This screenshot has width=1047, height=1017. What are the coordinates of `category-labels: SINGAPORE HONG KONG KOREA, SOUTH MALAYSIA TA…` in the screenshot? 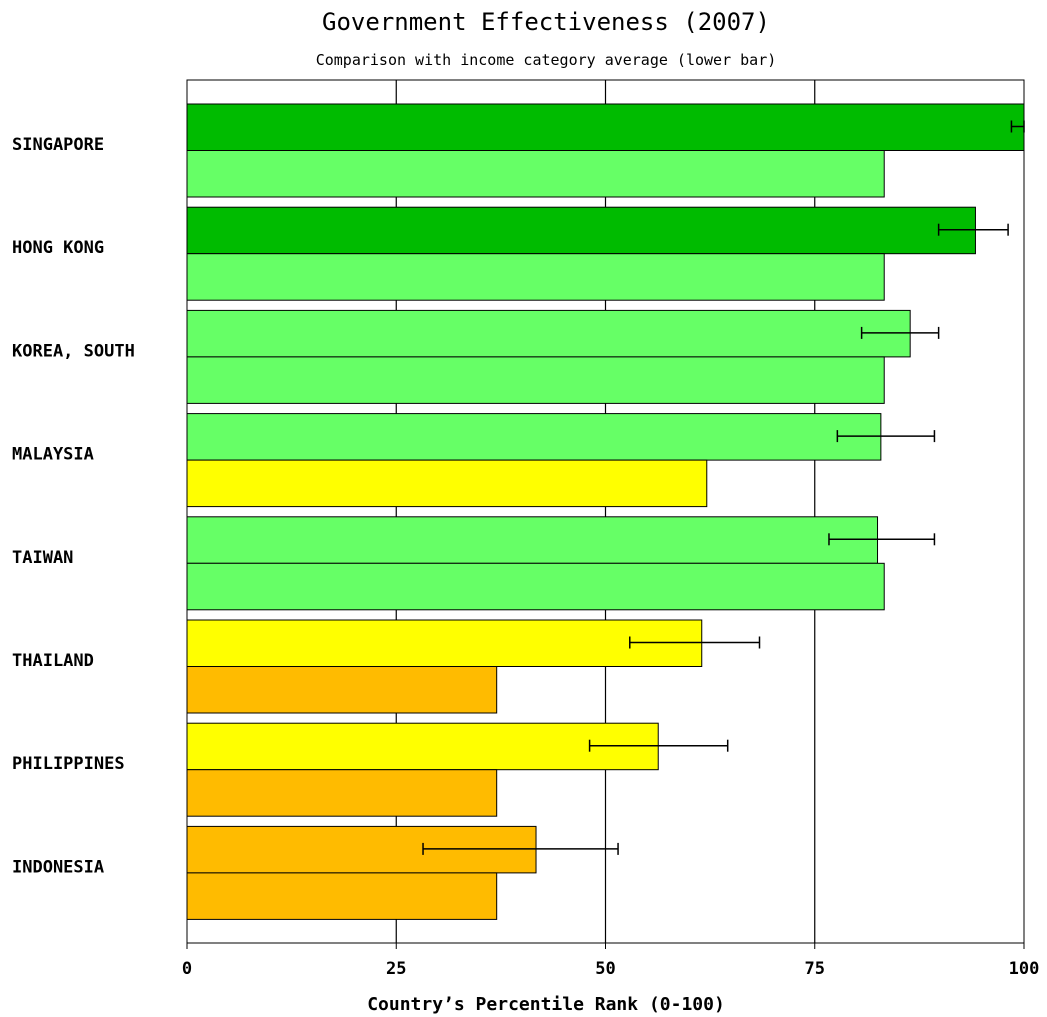 It's located at (73, 506).